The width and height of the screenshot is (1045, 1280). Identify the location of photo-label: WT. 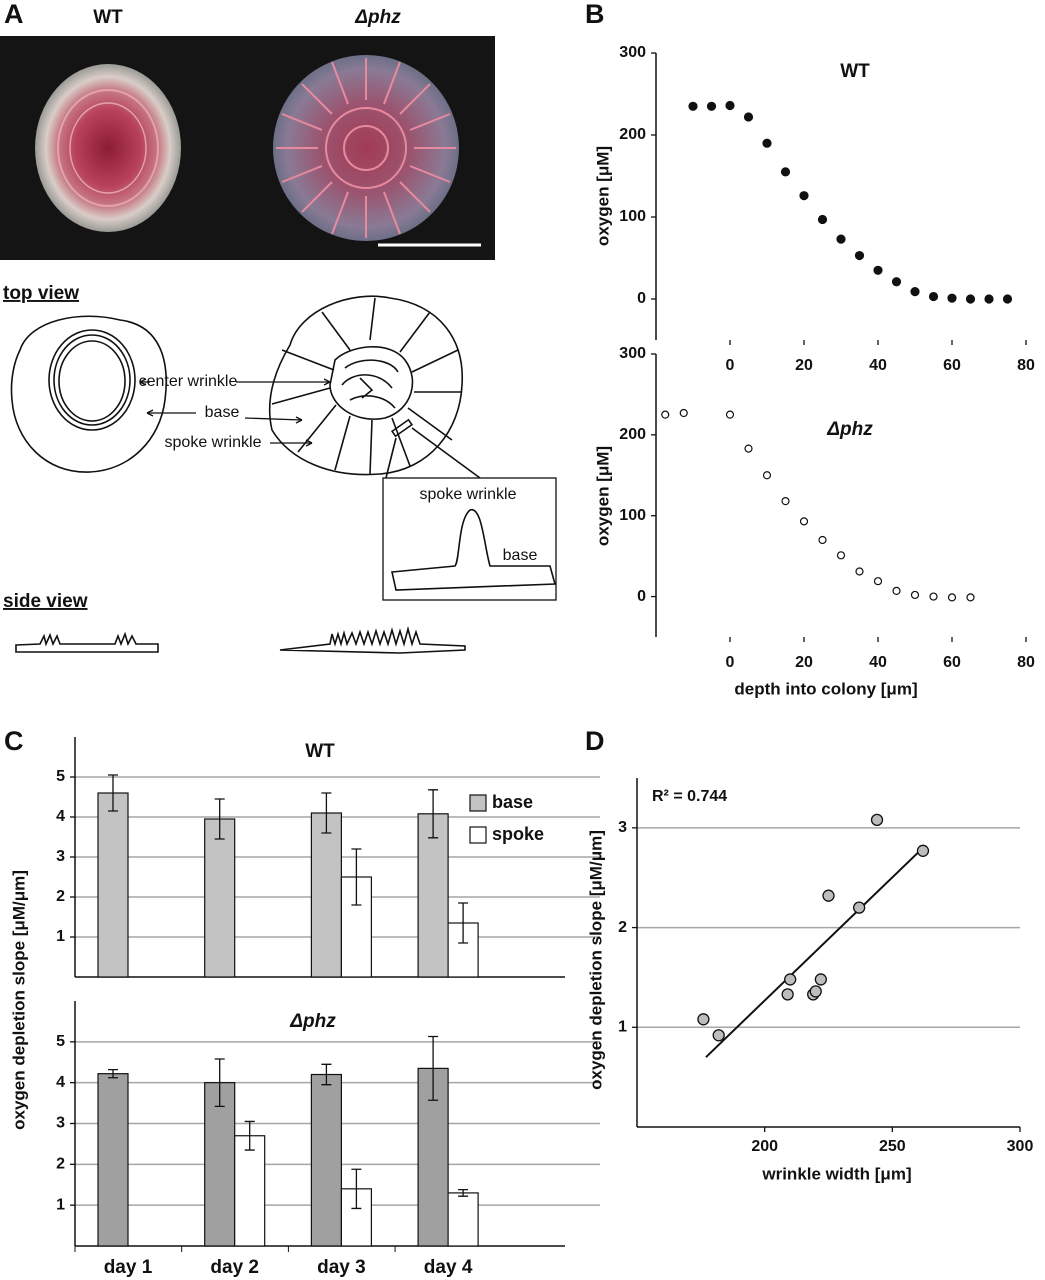
(108, 17).